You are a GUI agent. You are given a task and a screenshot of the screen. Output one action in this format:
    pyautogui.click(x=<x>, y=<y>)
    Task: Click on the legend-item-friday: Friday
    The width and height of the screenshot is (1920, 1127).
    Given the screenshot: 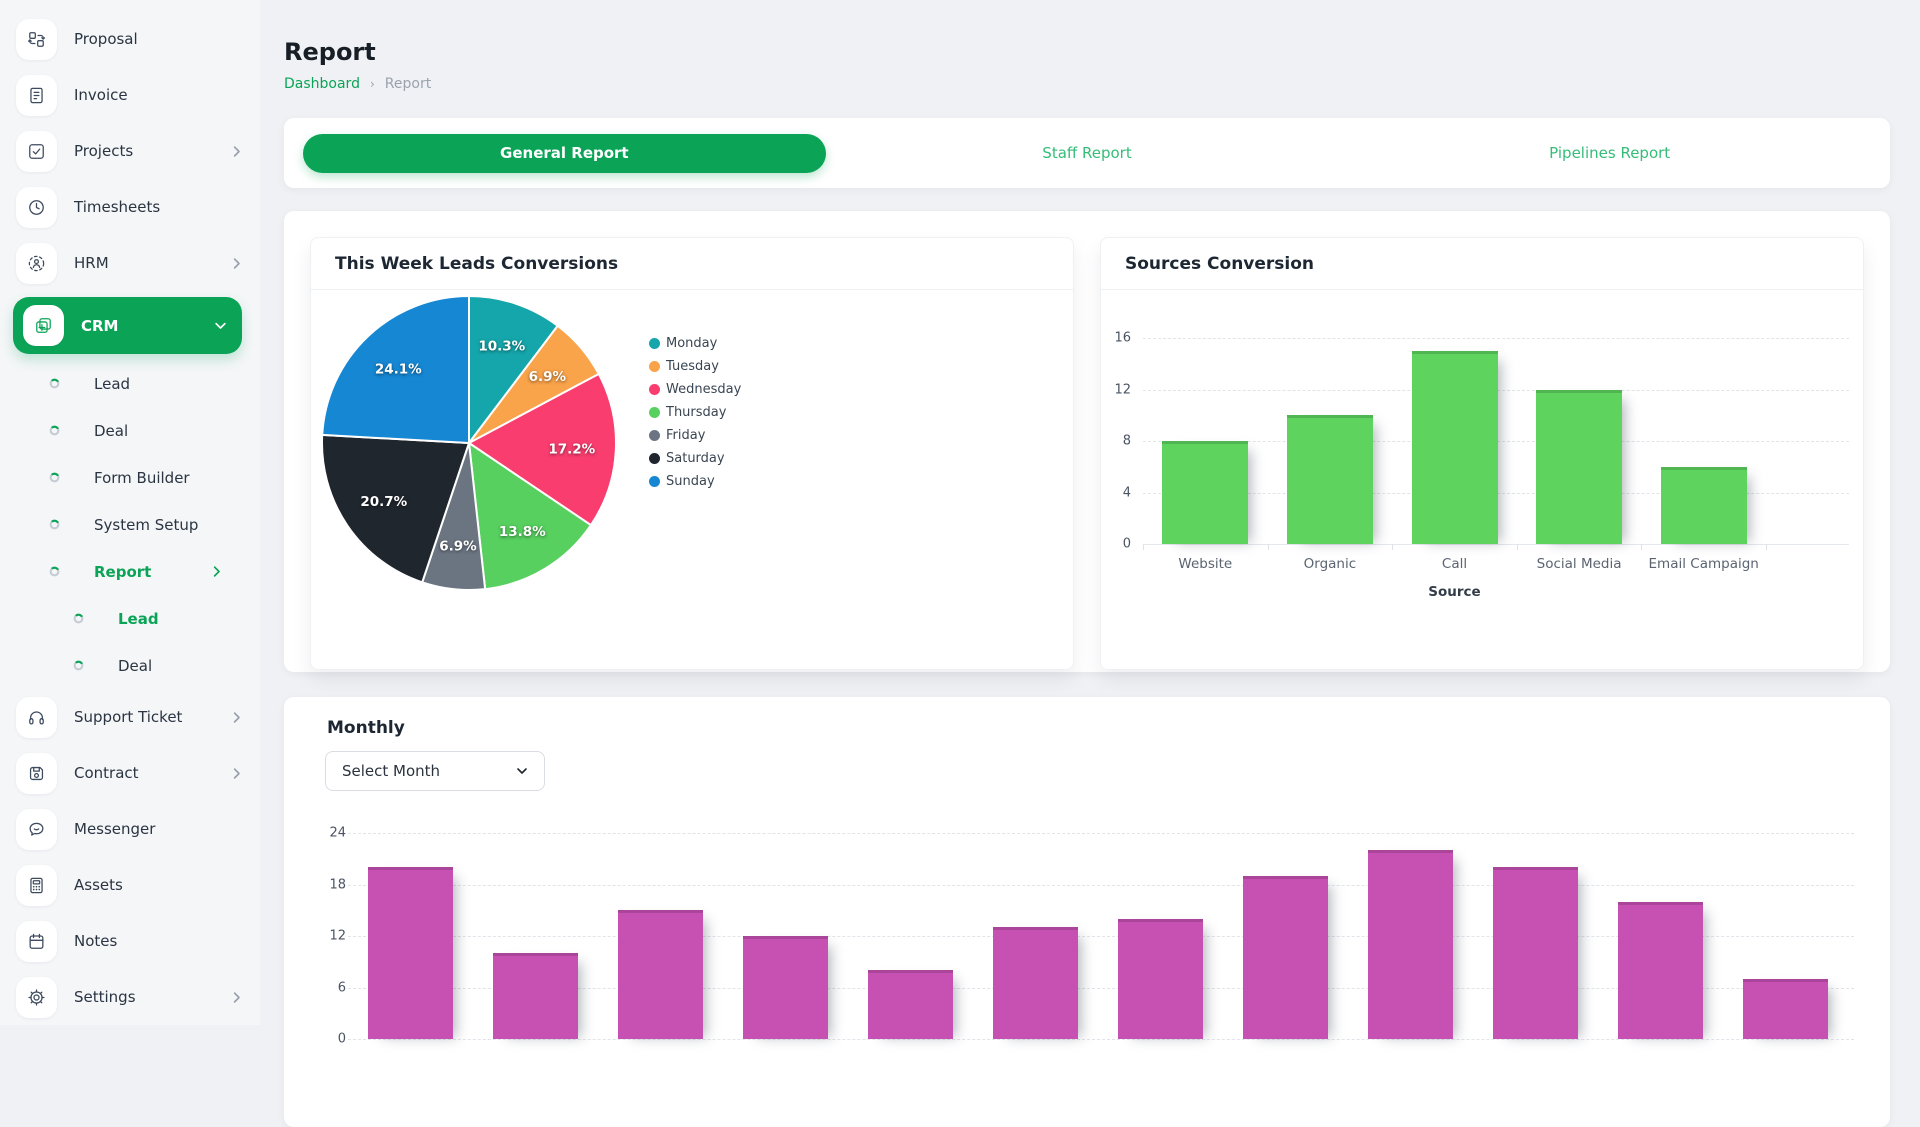 What is the action you would take?
    pyautogui.click(x=695, y=435)
    